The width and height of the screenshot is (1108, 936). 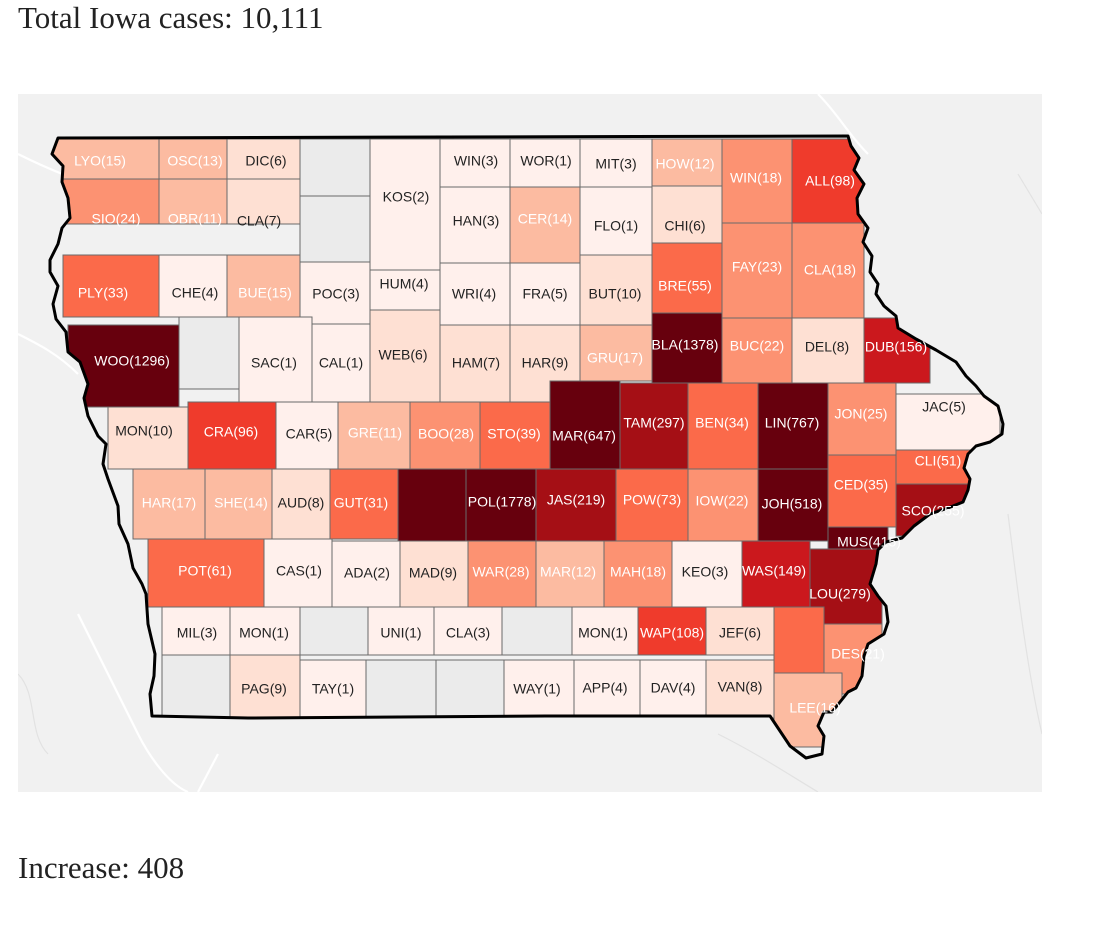 I want to click on county-uni, so click(x=401, y=631).